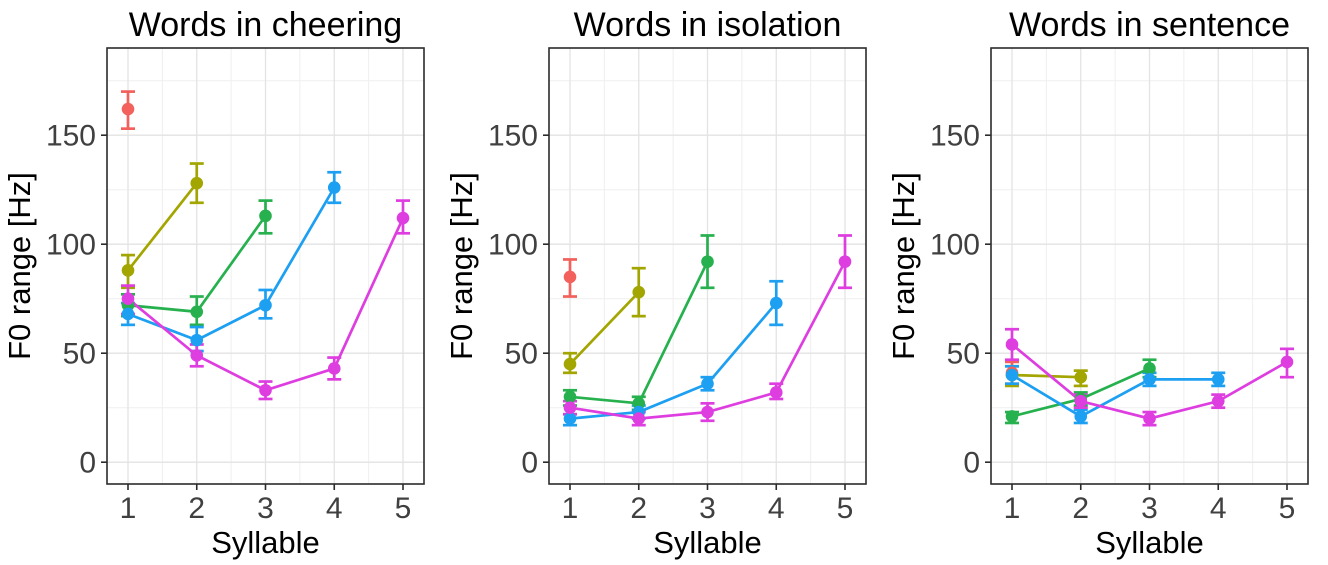 The height and width of the screenshot is (565, 1328). What do you see at coordinates (1149, 25) in the screenshot?
I see `panel-title: Words in sentence` at bounding box center [1149, 25].